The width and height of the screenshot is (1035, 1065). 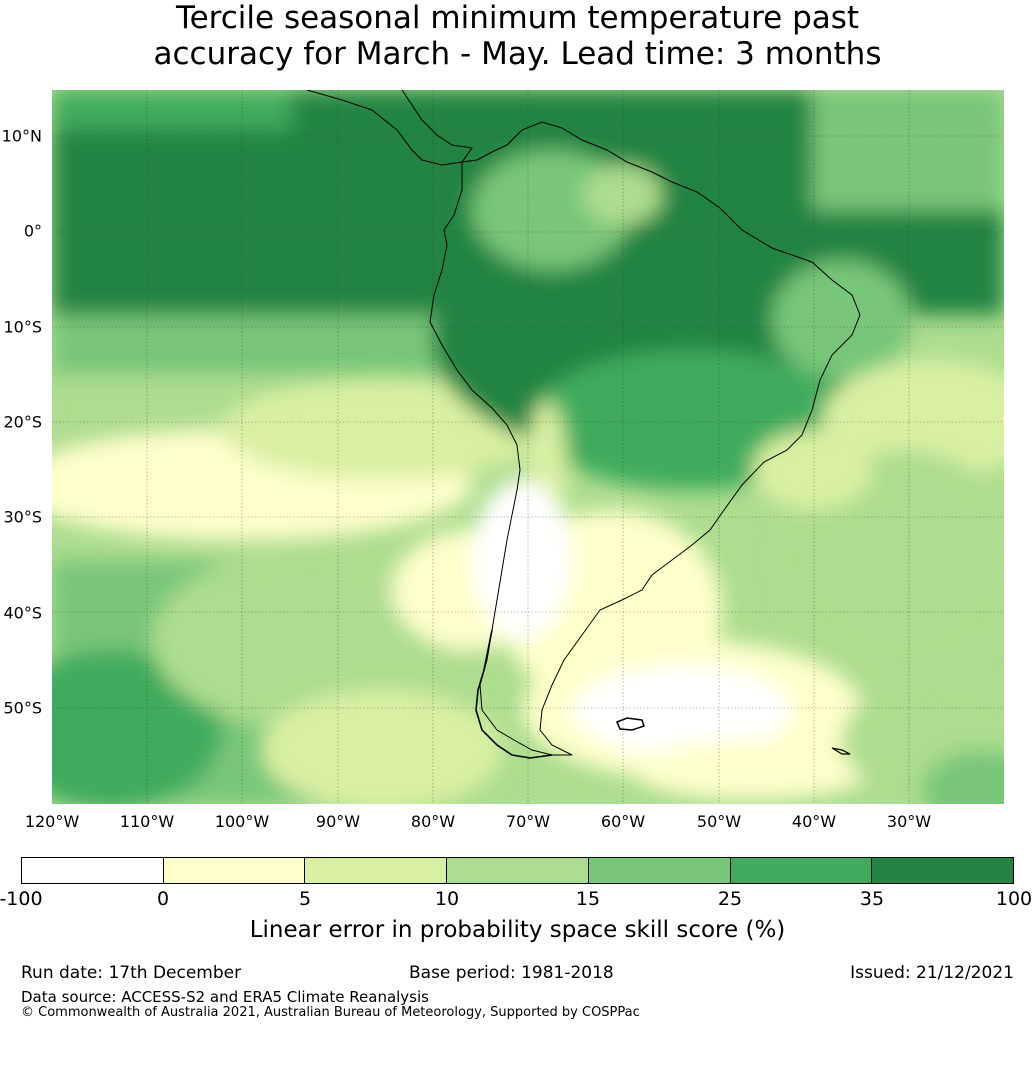 What do you see at coordinates (172, 110) in the screenshot?
I see `skill-region-north-west` at bounding box center [172, 110].